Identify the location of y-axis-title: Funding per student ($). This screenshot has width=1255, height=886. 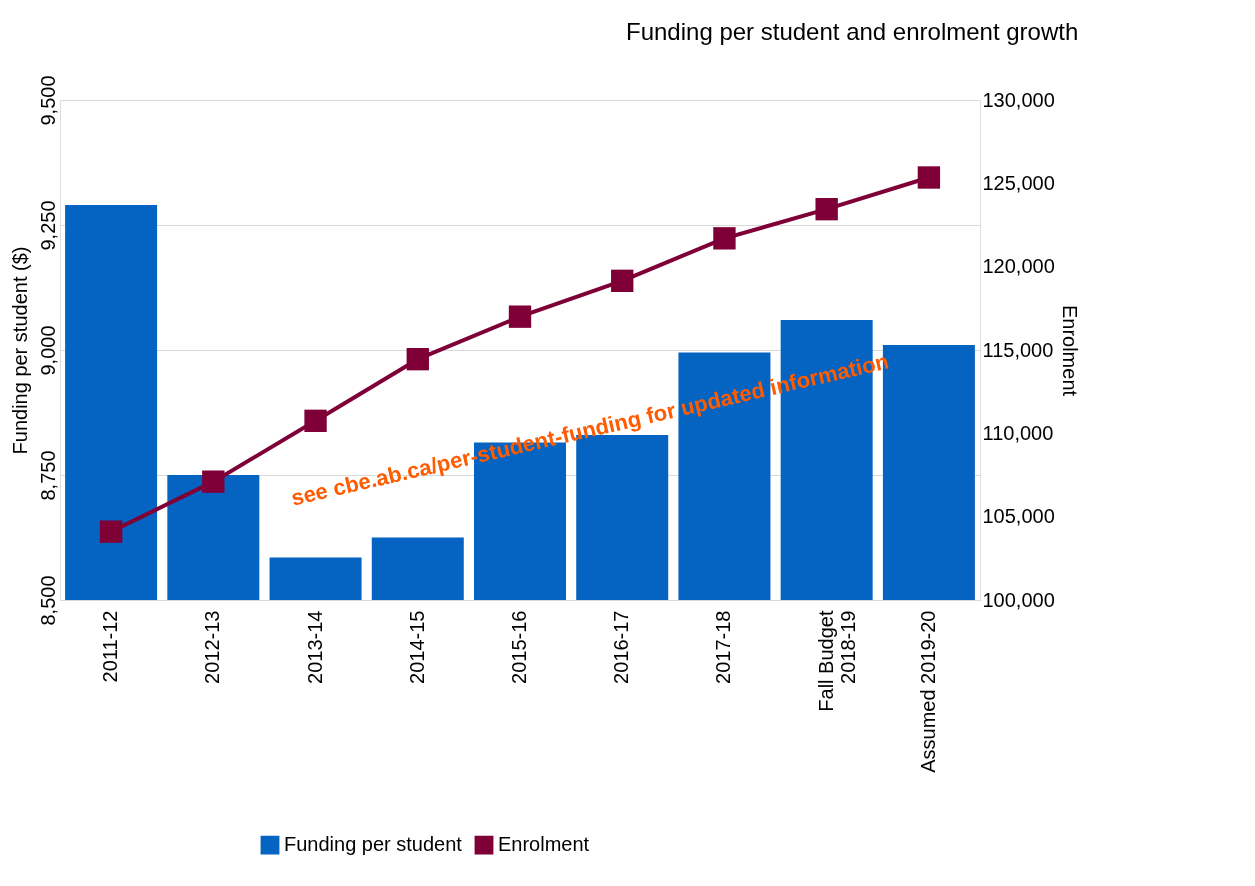
(19, 350).